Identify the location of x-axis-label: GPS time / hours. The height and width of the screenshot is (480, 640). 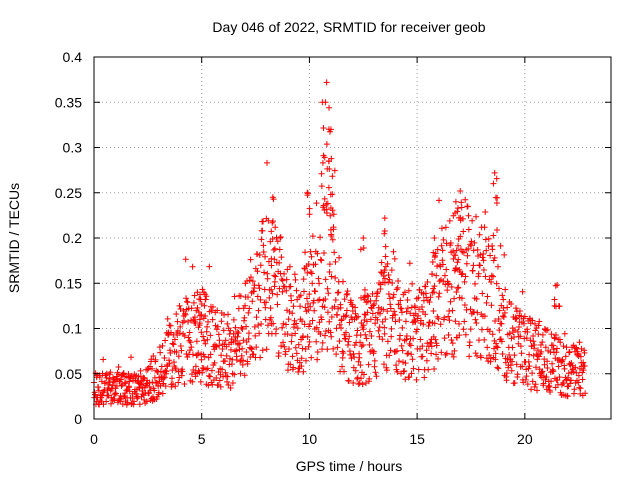
(349, 466).